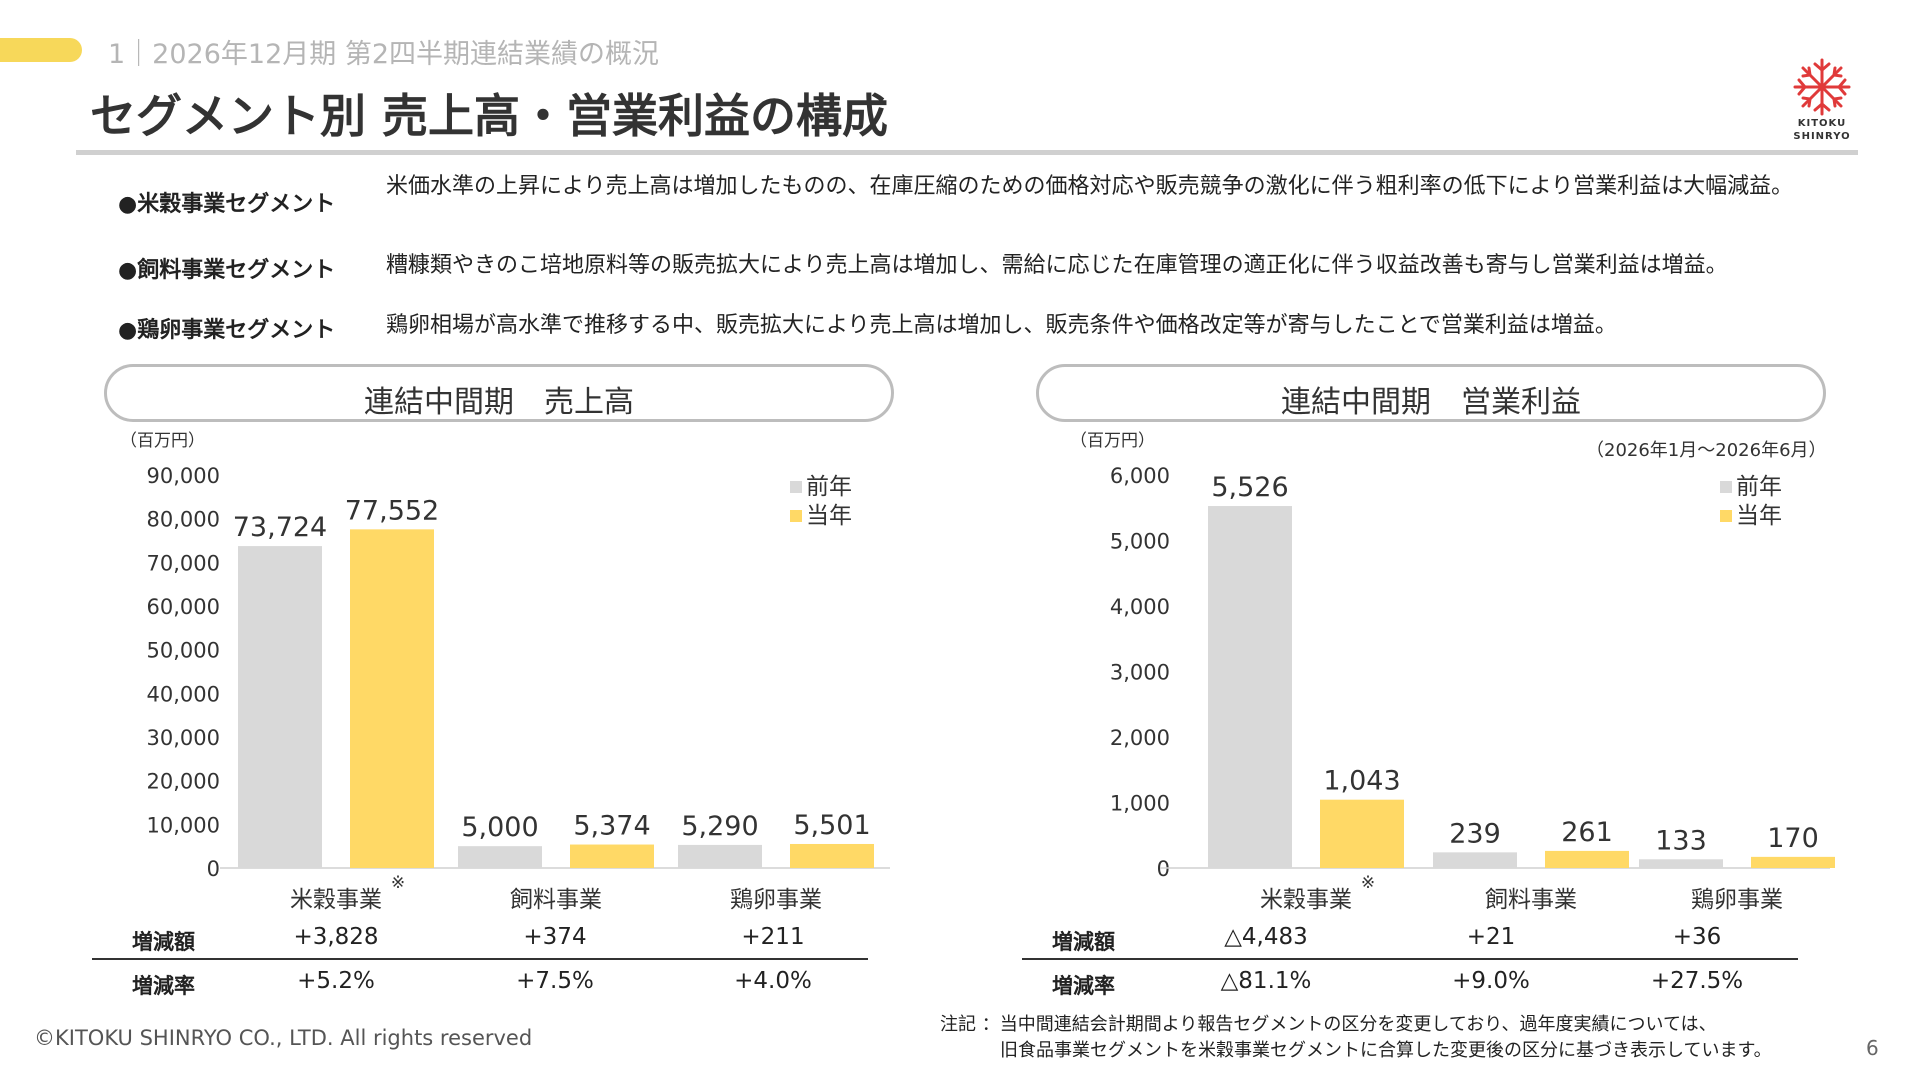 This screenshot has height=1080, width=1920. Describe the element at coordinates (1531, 900) in the screenshot. I see `profit-category-label: 飼料事業` at that location.